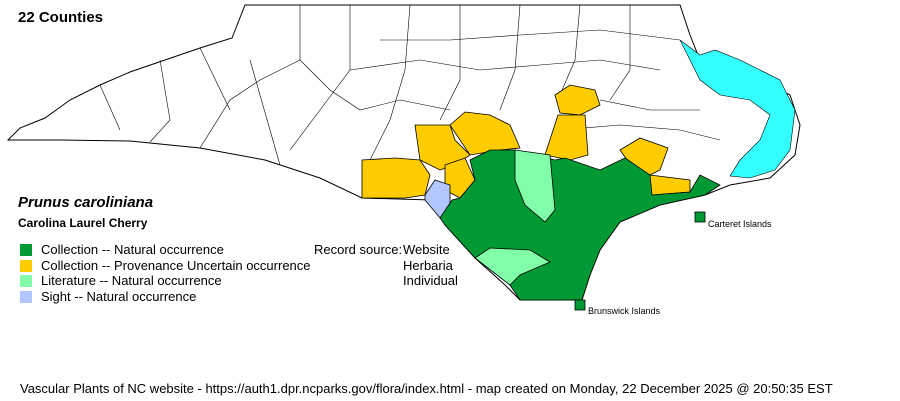  I want to click on record-source-website: Website, so click(426, 249).